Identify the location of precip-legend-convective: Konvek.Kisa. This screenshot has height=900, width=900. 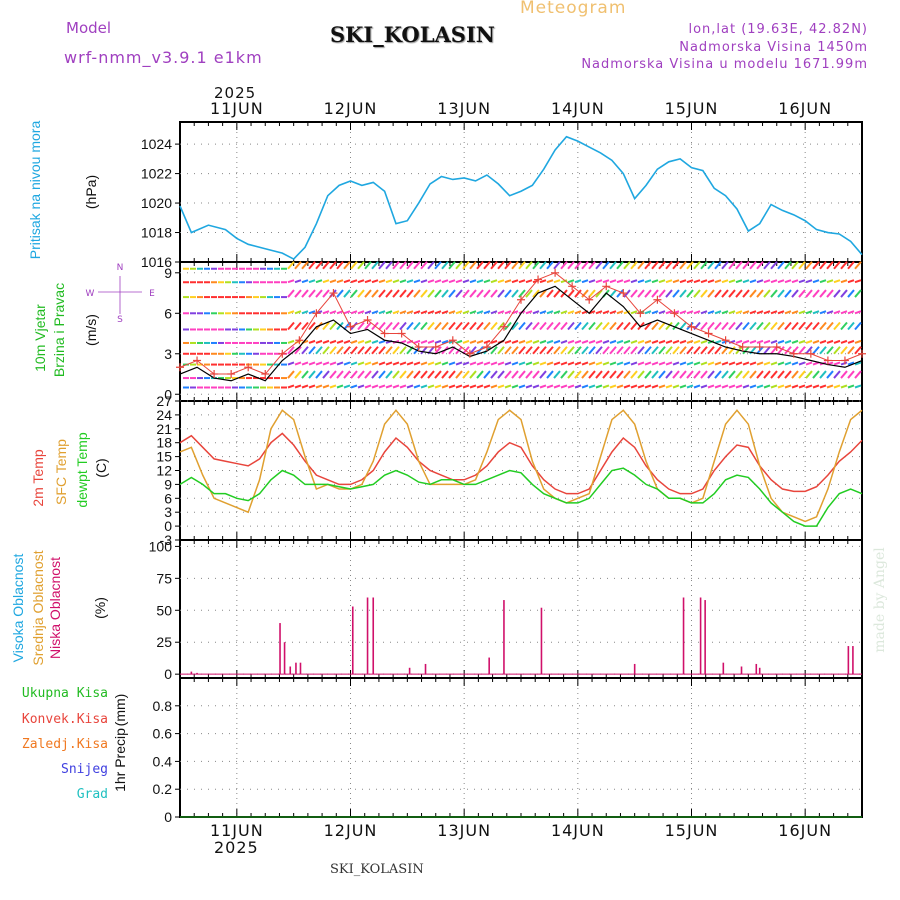
(64, 719).